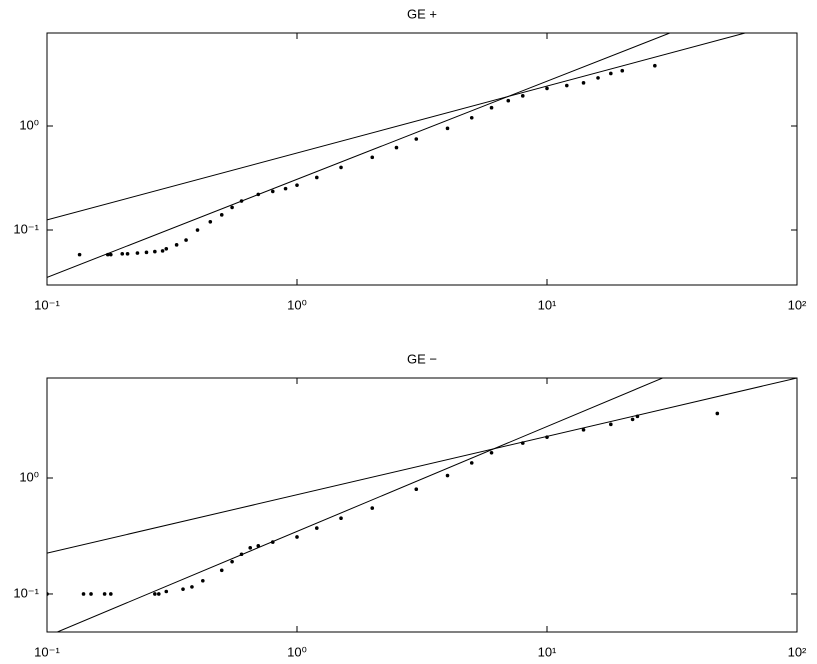  I want to click on chart-title: GE −, so click(422, 358).